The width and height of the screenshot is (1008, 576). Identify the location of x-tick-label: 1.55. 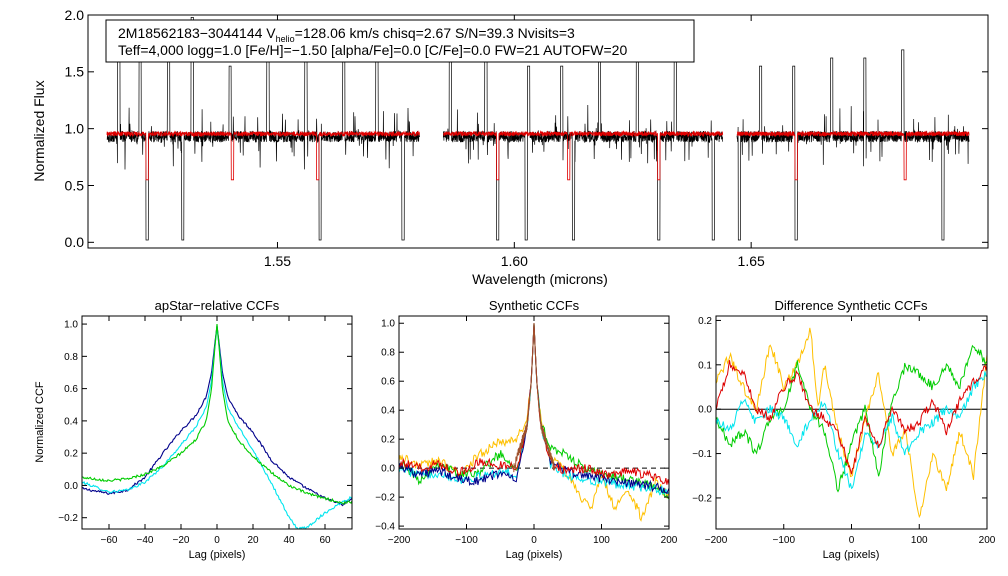
(277, 261).